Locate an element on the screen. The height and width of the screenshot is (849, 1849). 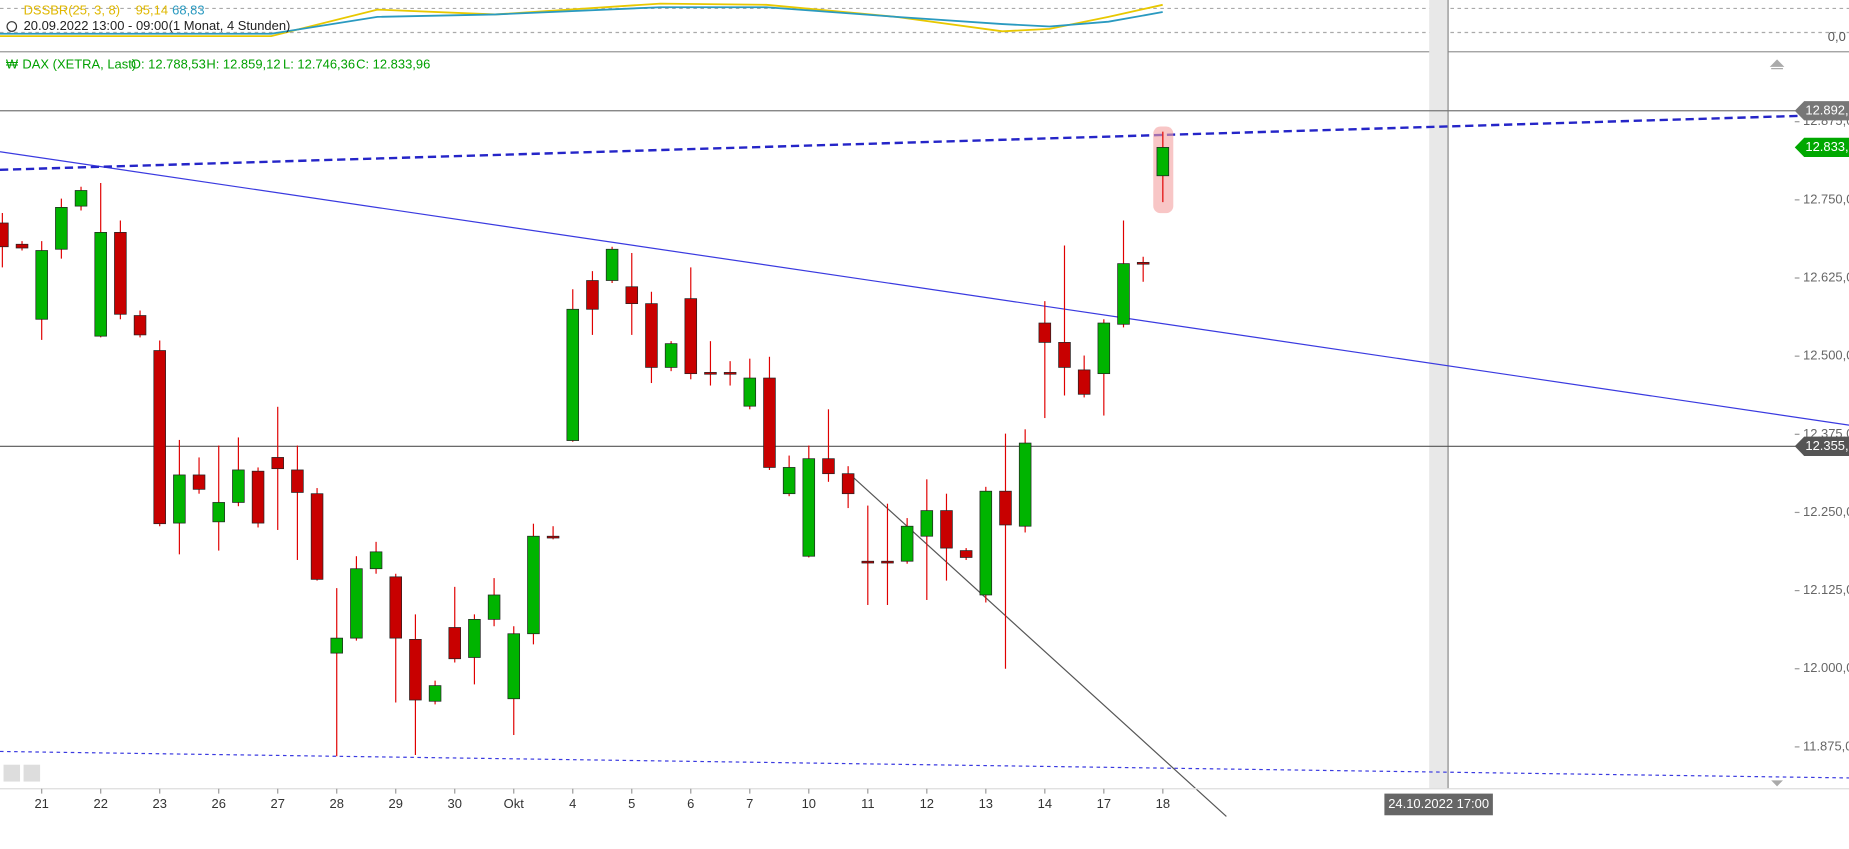
indicator-value: 68,83 is located at coordinates (188, 9).